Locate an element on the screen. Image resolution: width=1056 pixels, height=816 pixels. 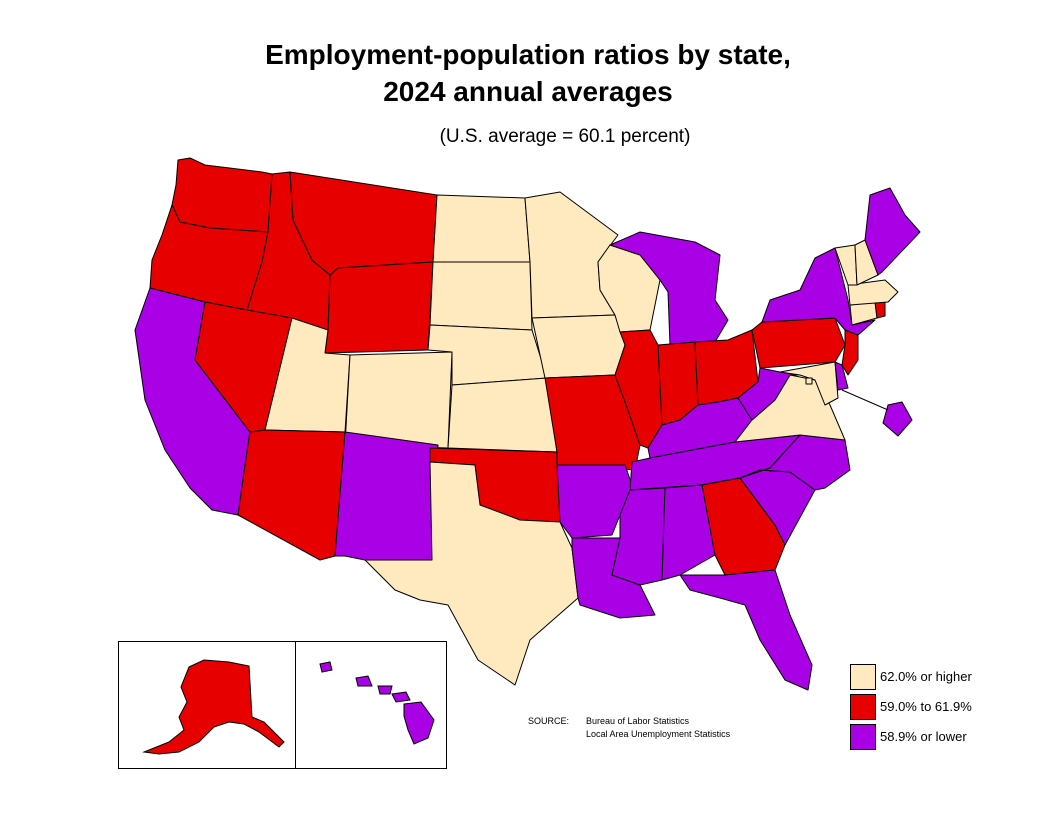
state-HI is located at coordinates (377, 703).